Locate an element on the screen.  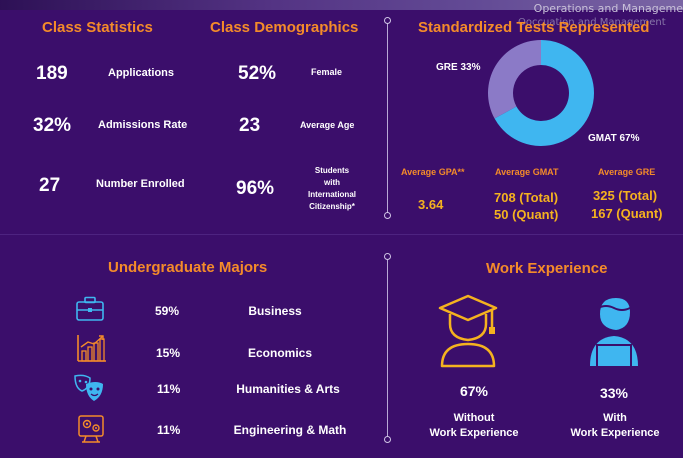
with-experience-pct: 33% is located at coordinates (614, 393).